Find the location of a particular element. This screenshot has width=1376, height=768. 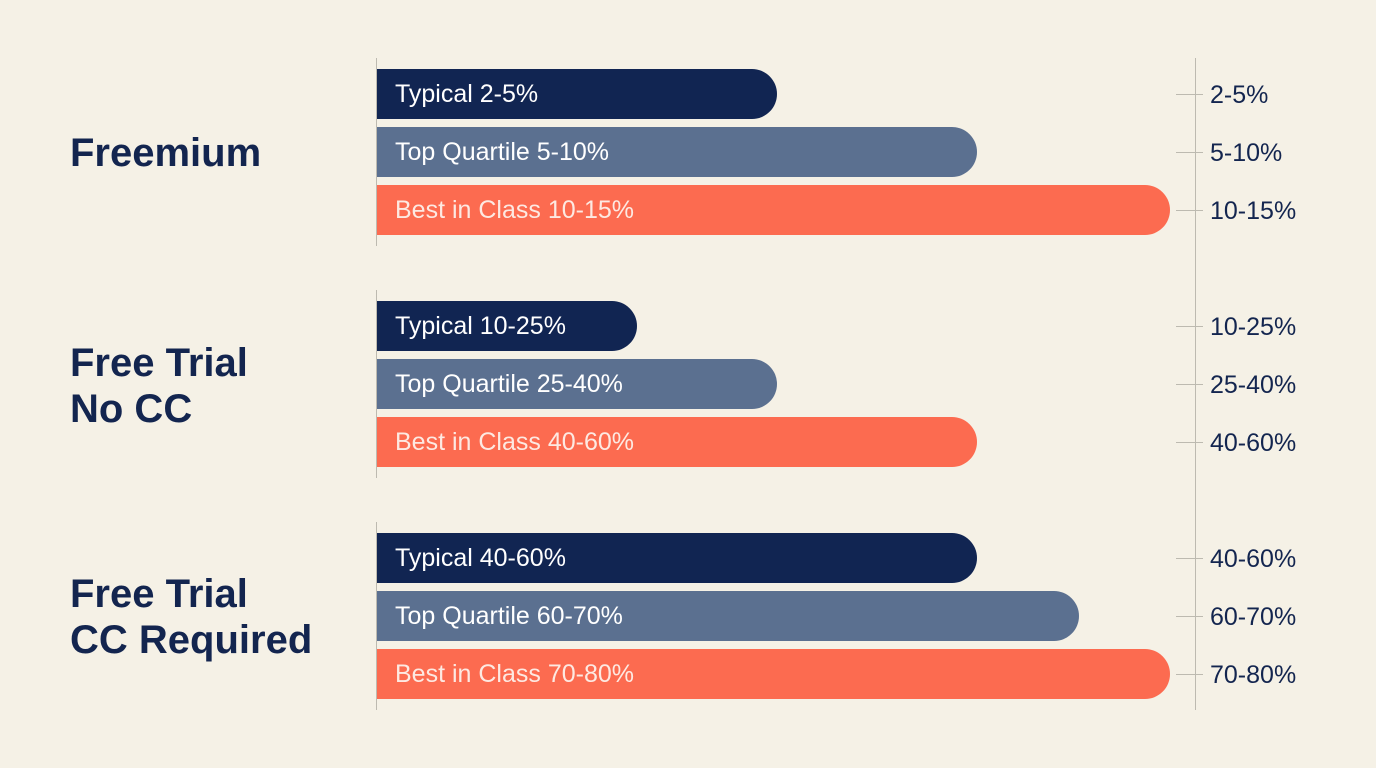

bar-cc-required-typical: Typical 40-60% is located at coordinates (677, 558).